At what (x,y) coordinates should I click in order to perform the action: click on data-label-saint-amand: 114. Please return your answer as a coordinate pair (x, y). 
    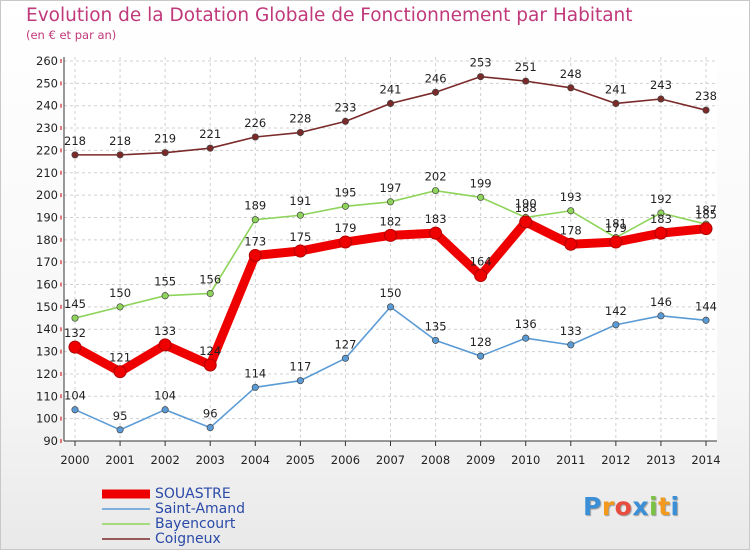
    Looking at the image, I should click on (255, 373).